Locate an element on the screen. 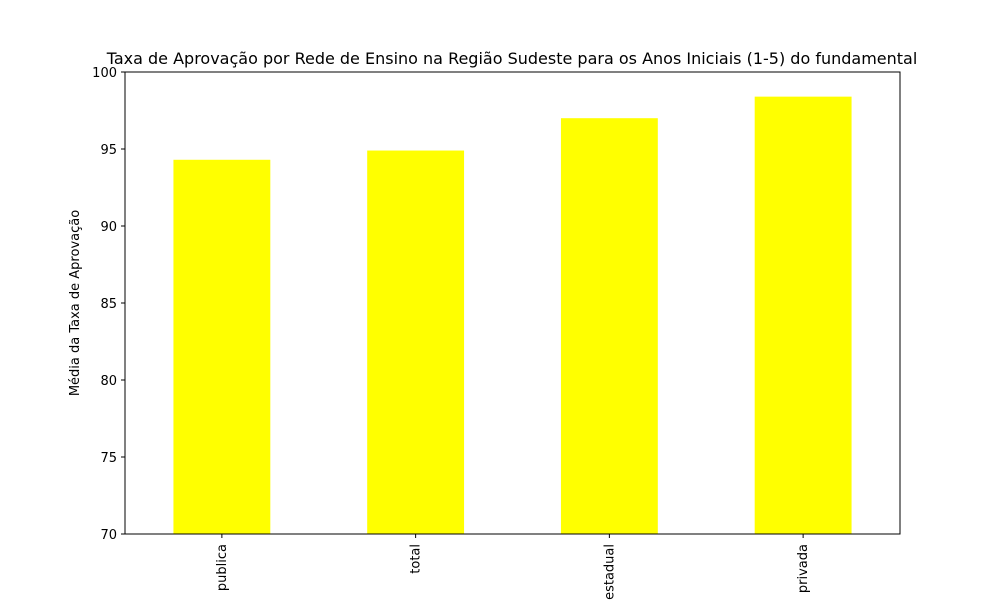 The image size is (1000, 600). y-axis: 70 75 80 85 90 95 100 is located at coordinates (108, 304).